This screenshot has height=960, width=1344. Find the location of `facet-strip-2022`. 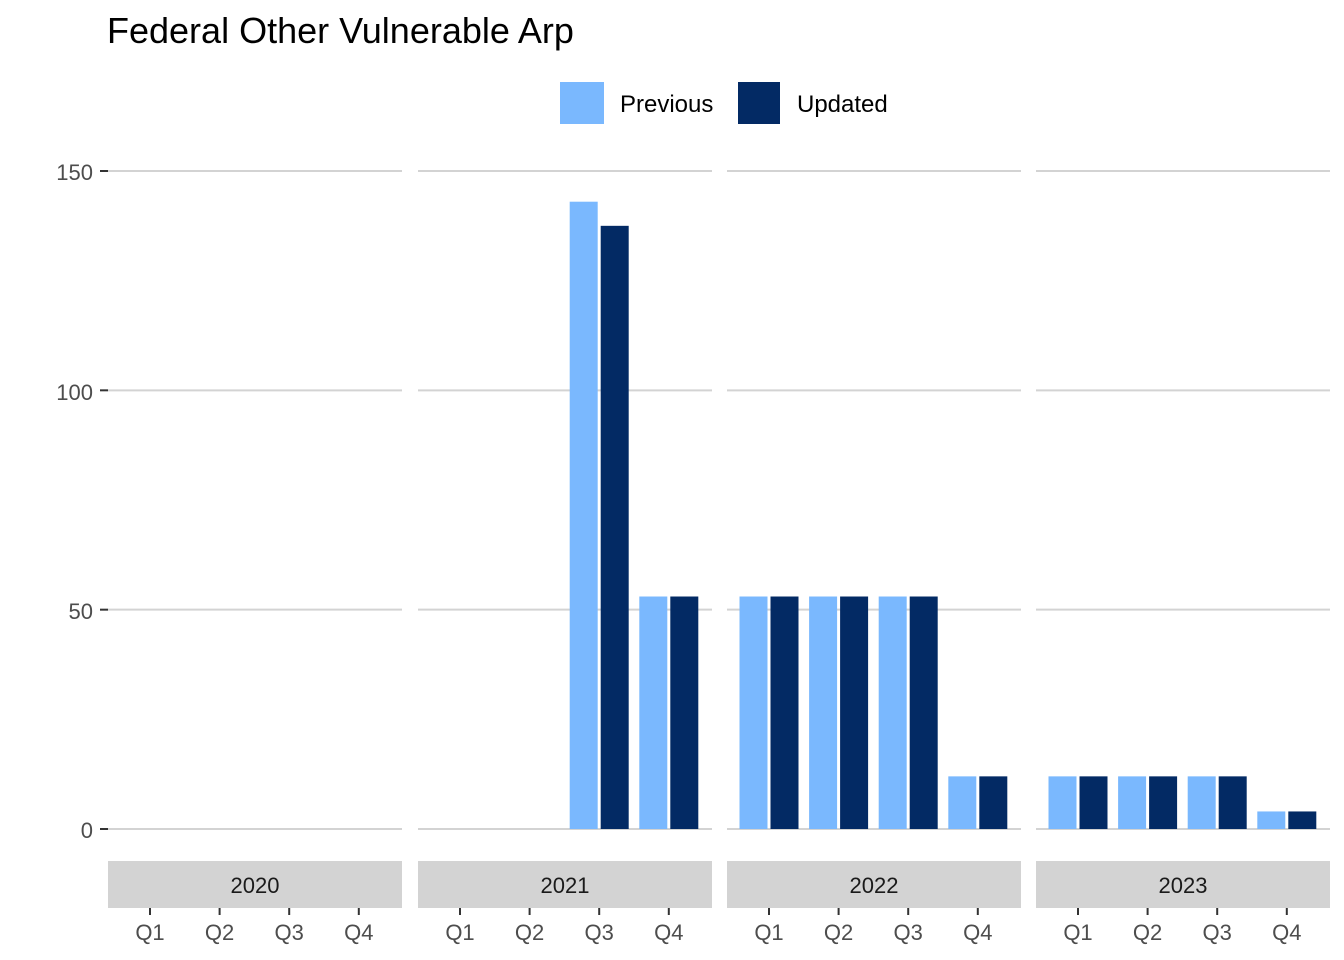

facet-strip-2022 is located at coordinates (874, 884).